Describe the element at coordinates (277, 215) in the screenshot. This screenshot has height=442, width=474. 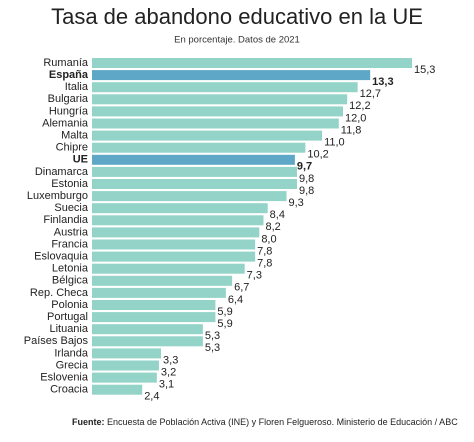
I see `value-label: 8,4` at that location.